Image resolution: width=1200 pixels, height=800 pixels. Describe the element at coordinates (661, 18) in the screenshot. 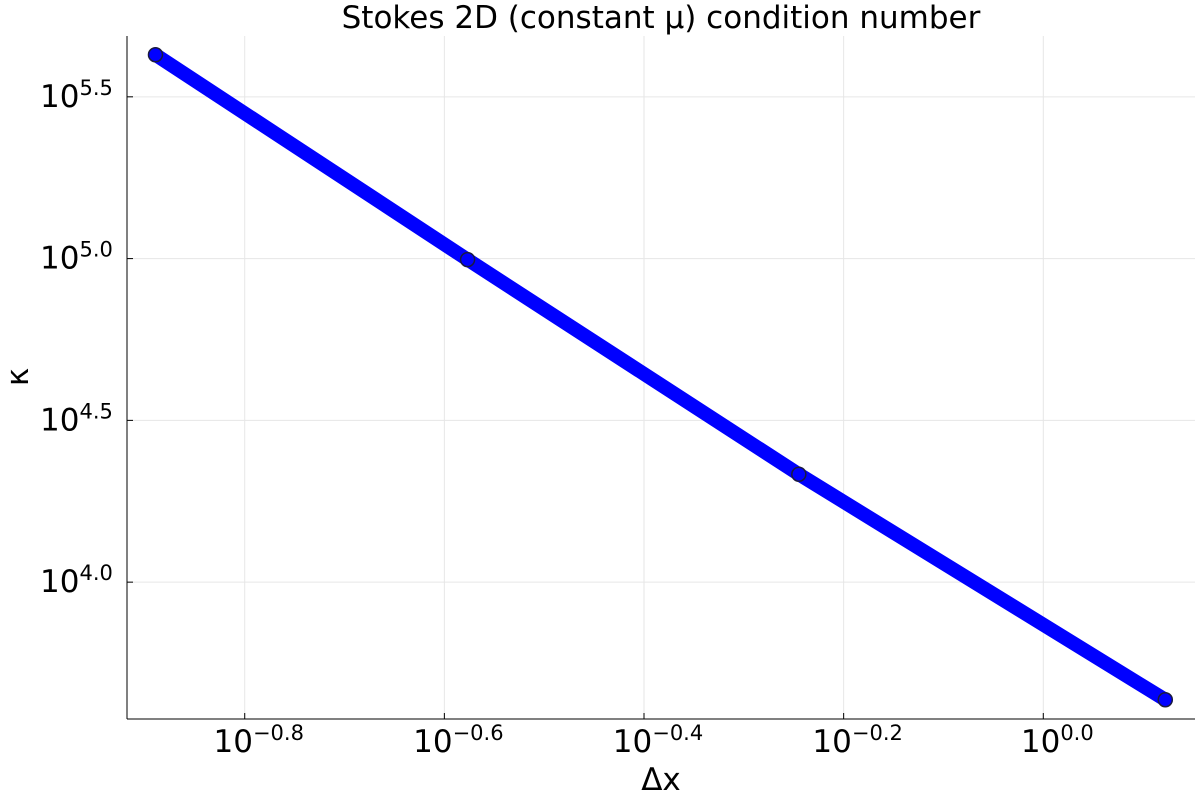

I see `chart-title: Stokes 2D (constant μ) condition number` at that location.